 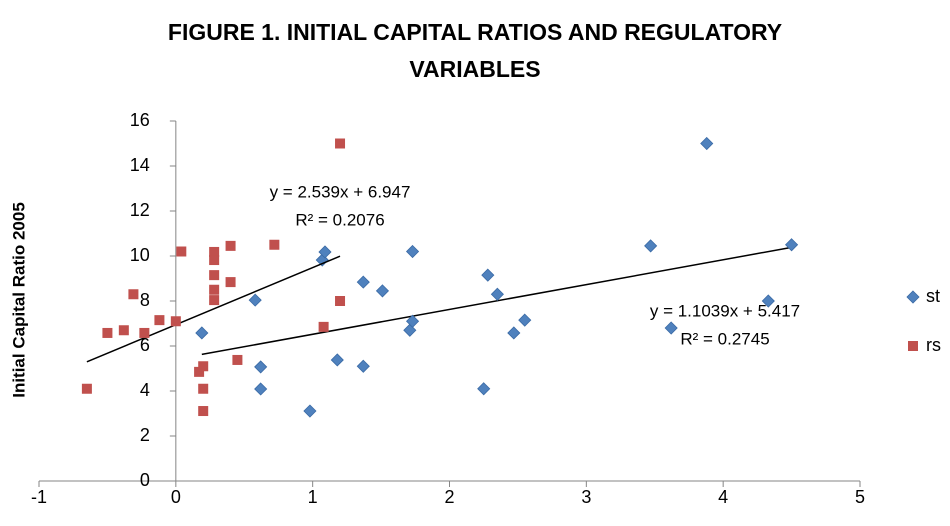 What do you see at coordinates (340, 191) in the screenshot?
I see `trendline-equation: y = 2.539x + 6.947` at bounding box center [340, 191].